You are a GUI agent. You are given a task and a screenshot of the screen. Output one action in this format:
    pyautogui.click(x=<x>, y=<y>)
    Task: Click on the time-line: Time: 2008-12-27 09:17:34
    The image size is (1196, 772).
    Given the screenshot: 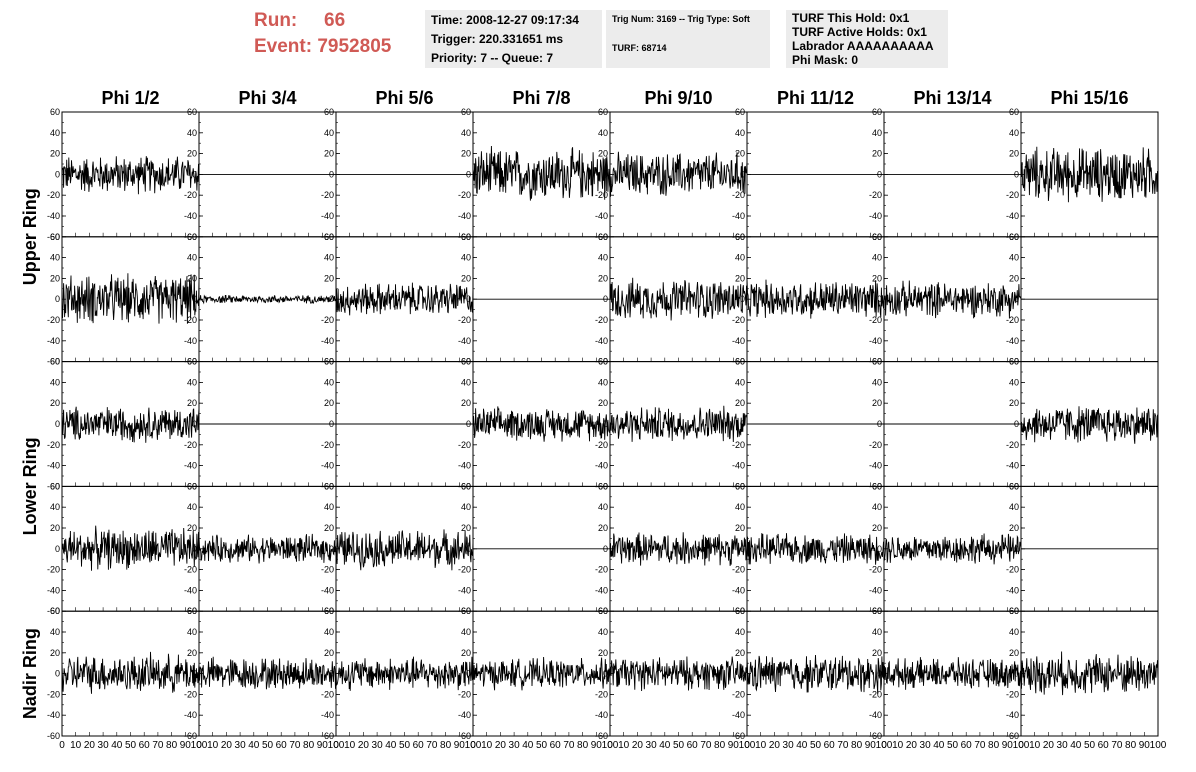 What is the action you would take?
    pyautogui.click(x=505, y=20)
    